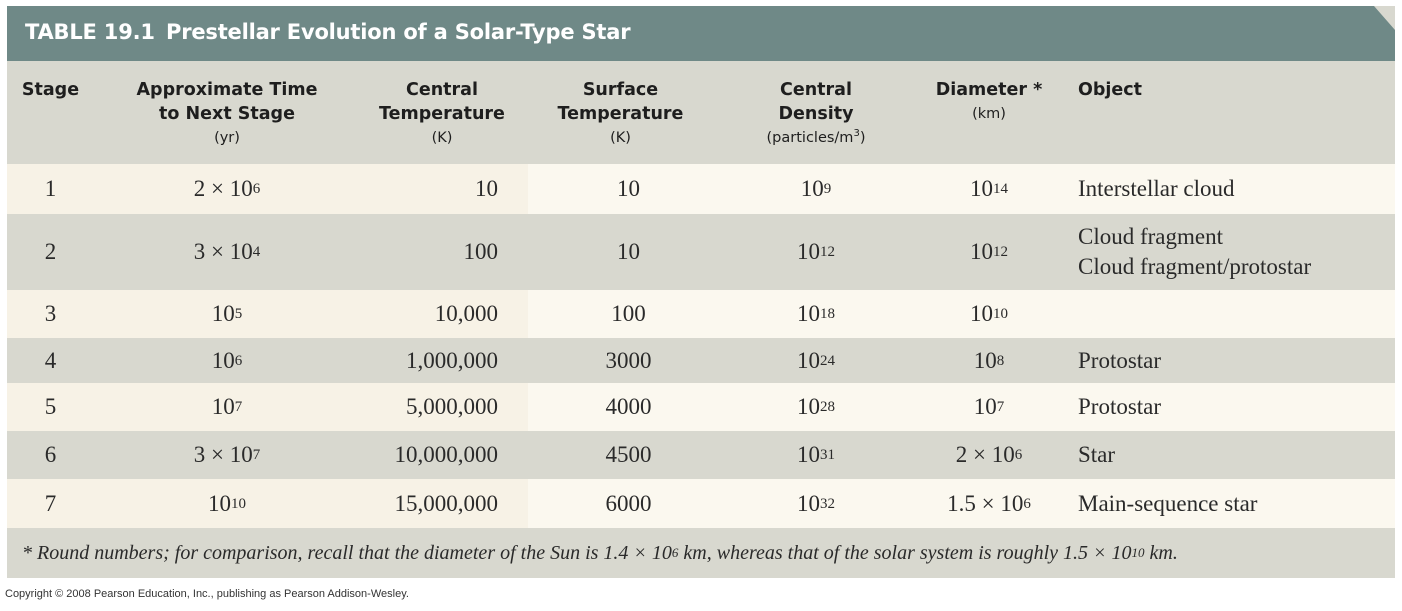 The image size is (1402, 611). Describe the element at coordinates (442, 114) in the screenshot. I see `header-ctemp-line-2: Temperature` at that location.